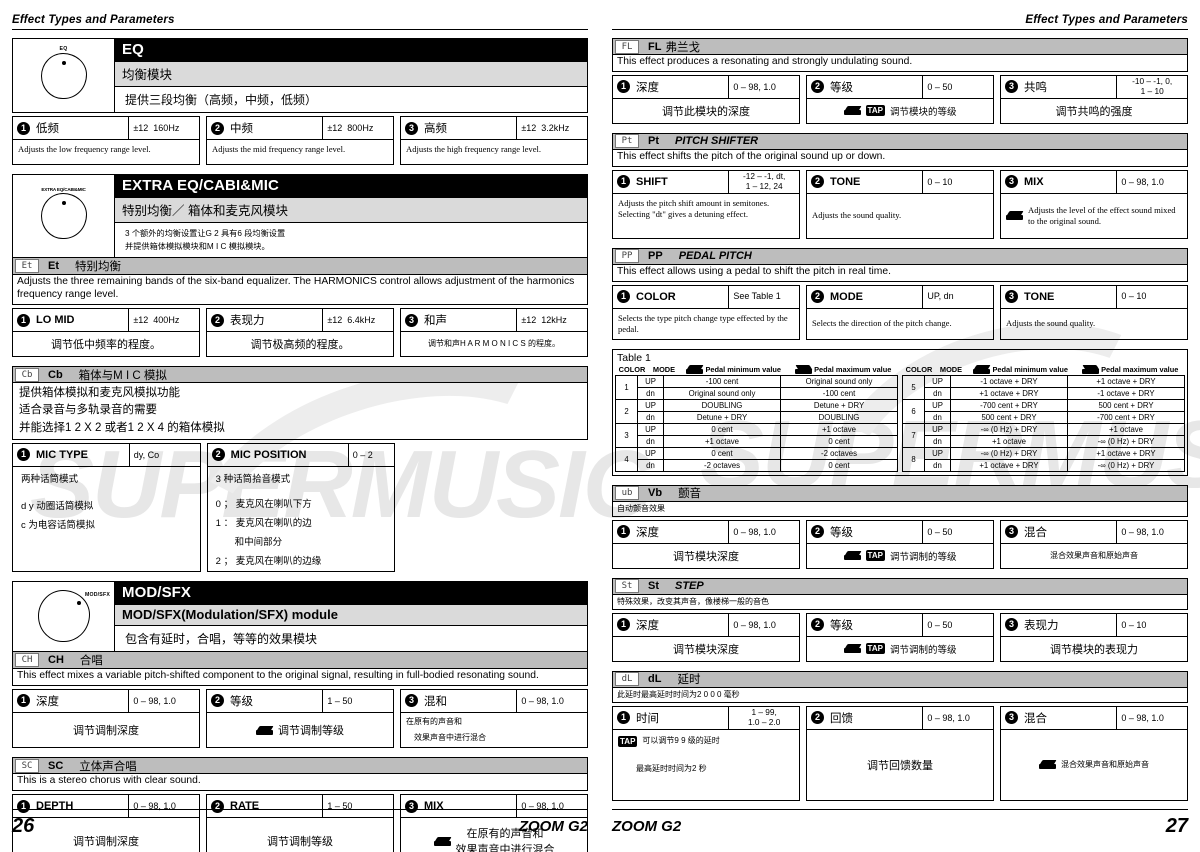 This screenshot has height=852, width=1200. I want to click on param-description-line: 2 ； 麦克风在喇叭的边缘, so click(268, 561).